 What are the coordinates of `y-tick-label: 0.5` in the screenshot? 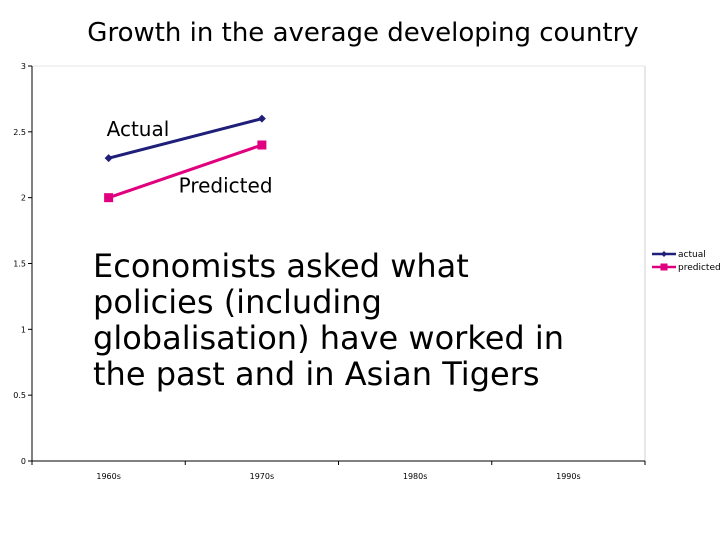 It's located at (19, 395).